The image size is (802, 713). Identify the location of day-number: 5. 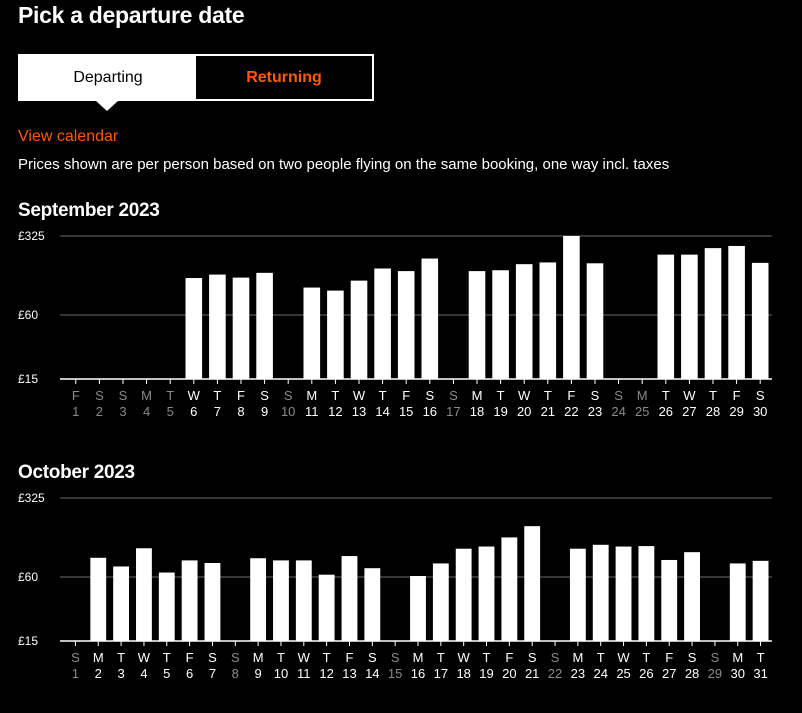
(166, 673).